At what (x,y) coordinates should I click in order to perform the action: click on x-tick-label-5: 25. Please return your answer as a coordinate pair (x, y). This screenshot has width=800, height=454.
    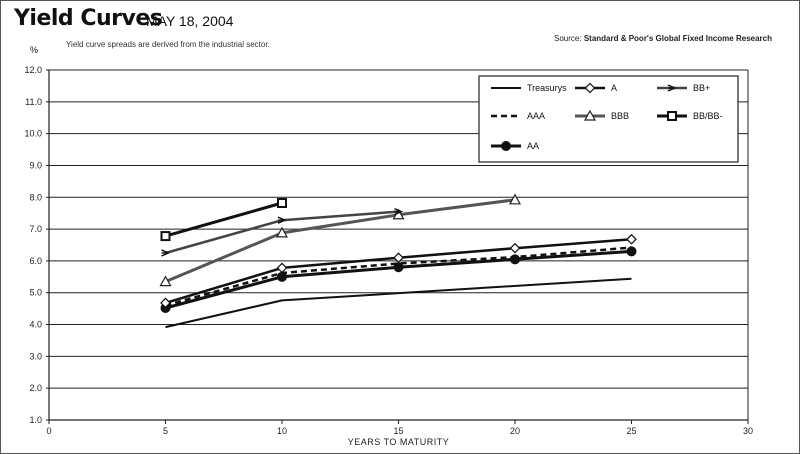
    Looking at the image, I should click on (631, 431).